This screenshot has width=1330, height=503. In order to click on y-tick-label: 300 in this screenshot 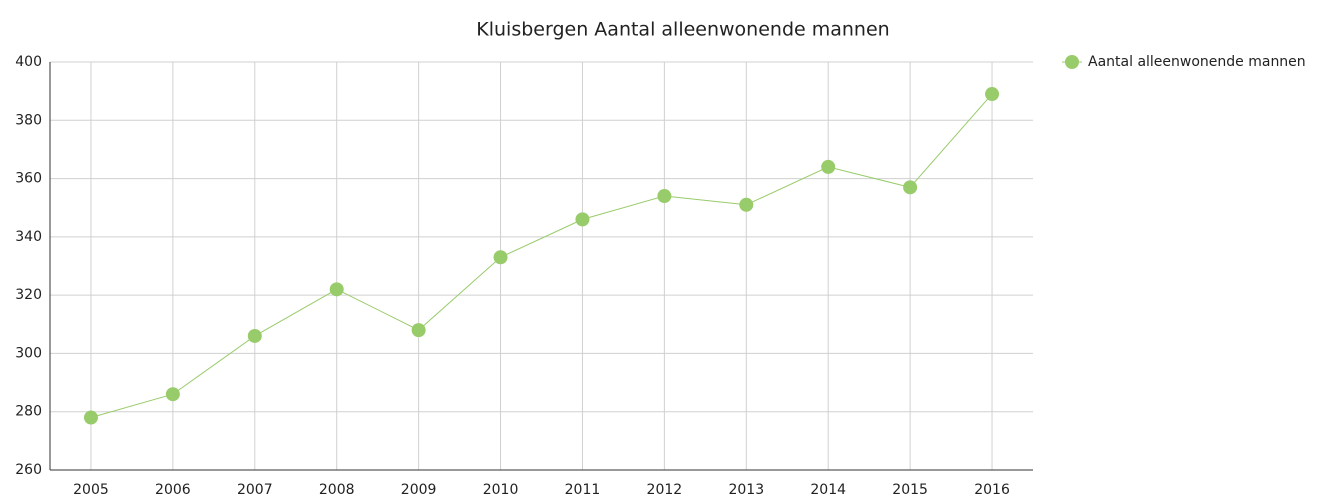, I will do `click(28, 353)`.